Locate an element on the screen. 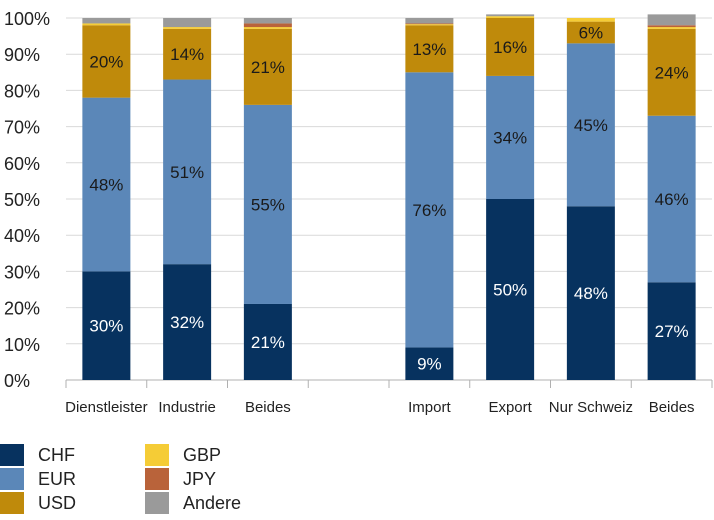 This screenshot has width=714, height=520. legend-item-chf: CHF is located at coordinates (37, 455).